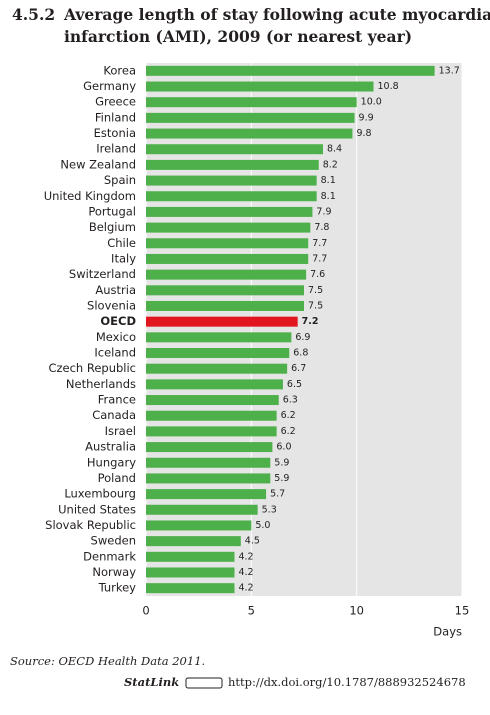  What do you see at coordinates (151, 682) in the screenshot?
I see `statlink-label: StatLink` at bounding box center [151, 682].